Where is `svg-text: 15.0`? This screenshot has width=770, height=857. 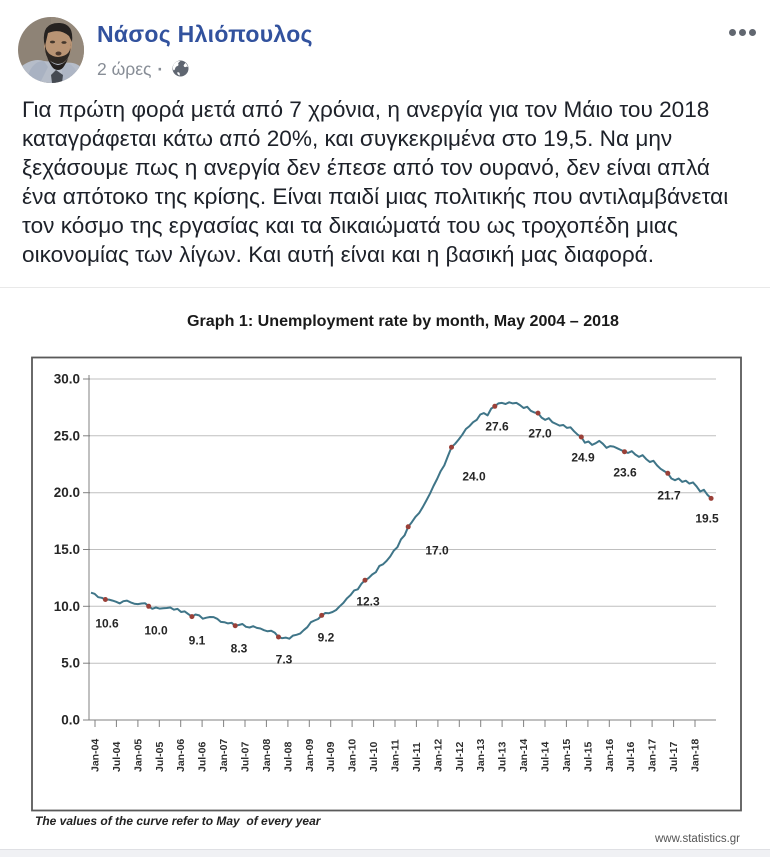 svg-text: 15.0 is located at coordinates (67, 549).